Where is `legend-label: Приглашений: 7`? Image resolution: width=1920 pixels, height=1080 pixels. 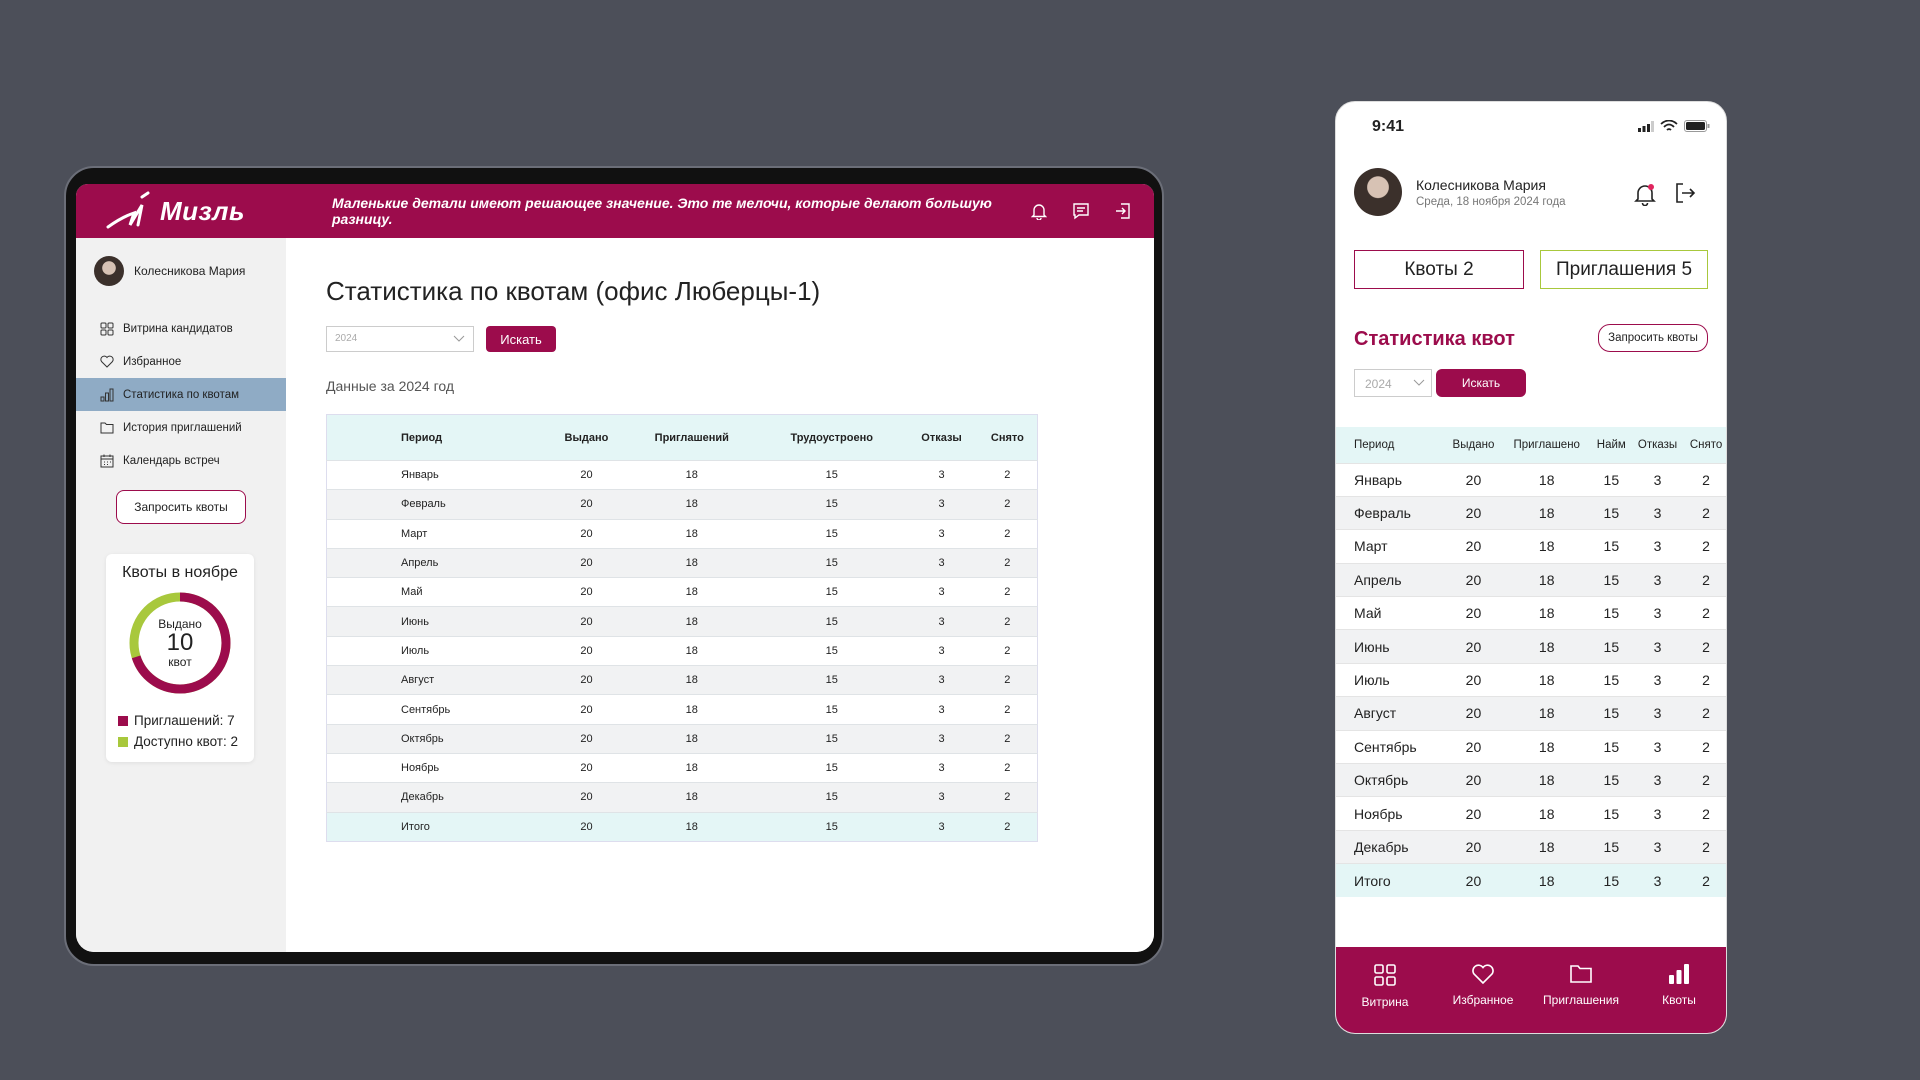 legend-label: Приглашений: 7 is located at coordinates (184, 720).